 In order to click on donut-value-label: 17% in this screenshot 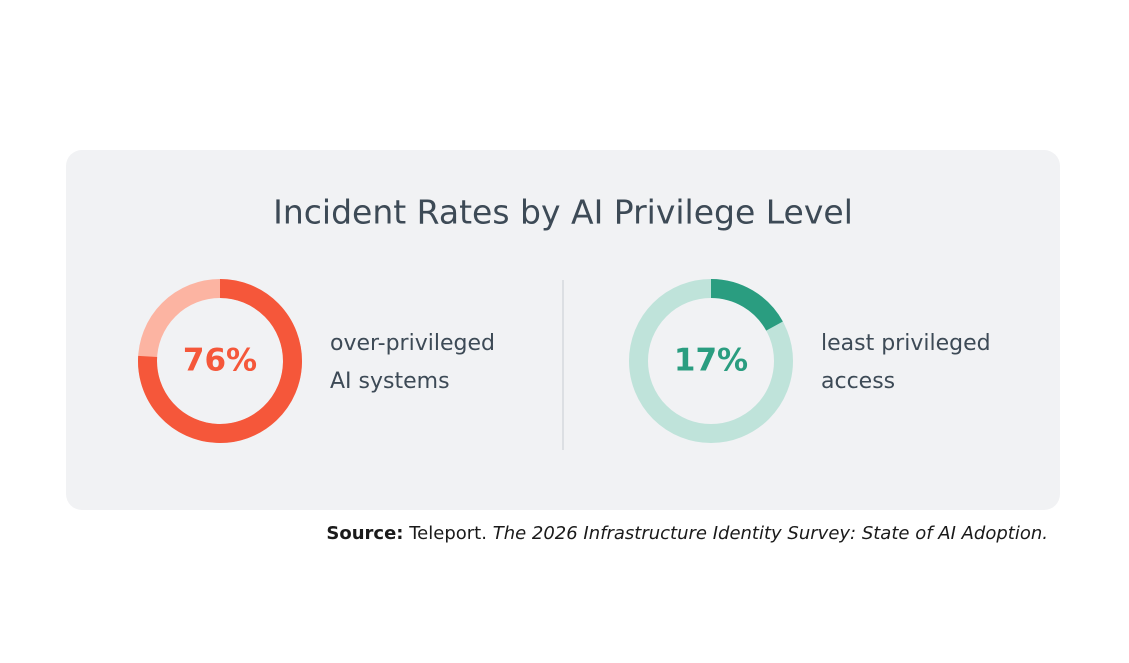, I will do `click(711, 361)`.